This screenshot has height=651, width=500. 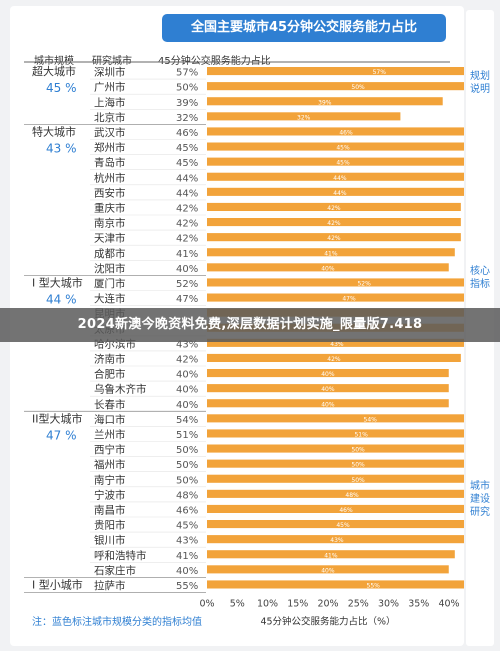 I want to click on value-label: 43%, so click(x=187, y=344).